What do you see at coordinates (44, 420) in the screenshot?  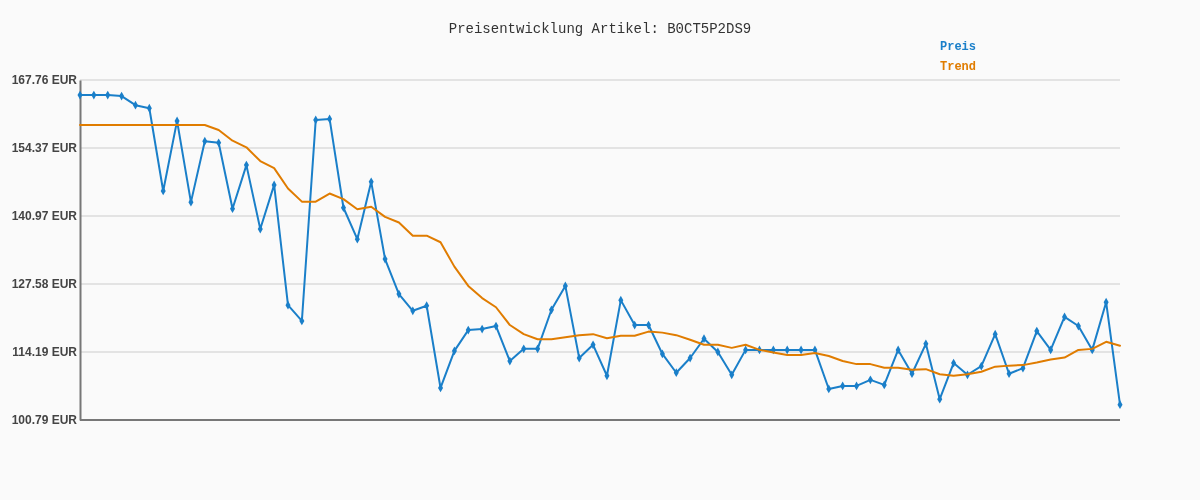 I see `y-tick-label: 100.79 EUR` at bounding box center [44, 420].